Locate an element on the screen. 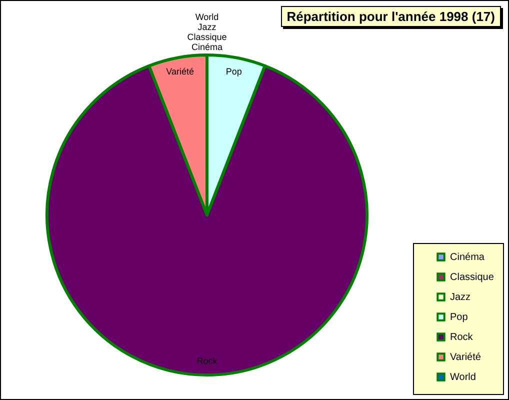 This screenshot has height=400, width=509. category-label: World is located at coordinates (207, 17).